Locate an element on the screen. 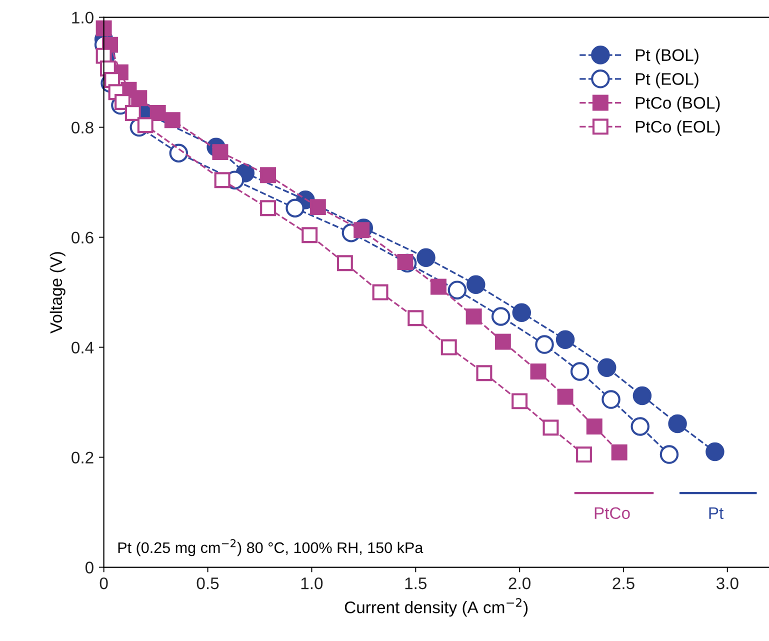 The image size is (769, 641). y-tick-label: 0.2 is located at coordinates (83, 458).